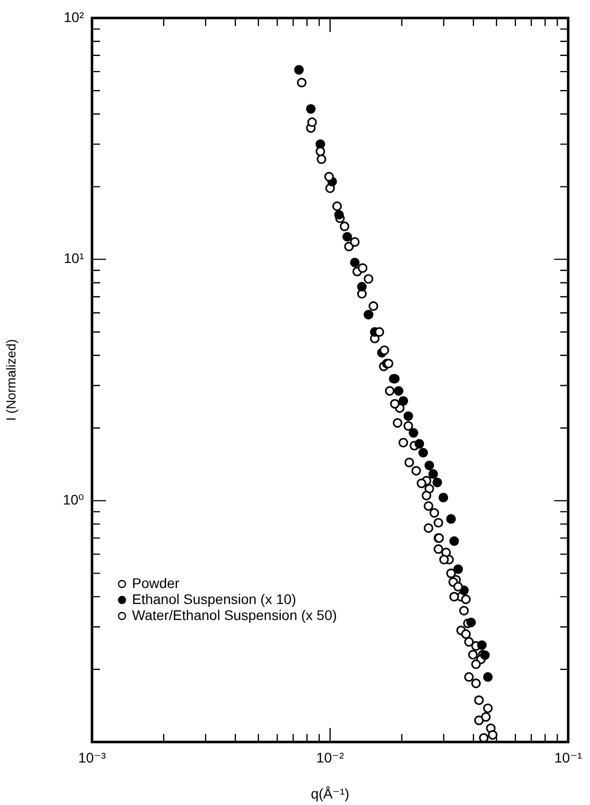 Image resolution: width=590 pixels, height=805 pixels. What do you see at coordinates (214, 598) in the screenshot?
I see `legend-label: Ethanol Suspension (x 10)` at bounding box center [214, 598].